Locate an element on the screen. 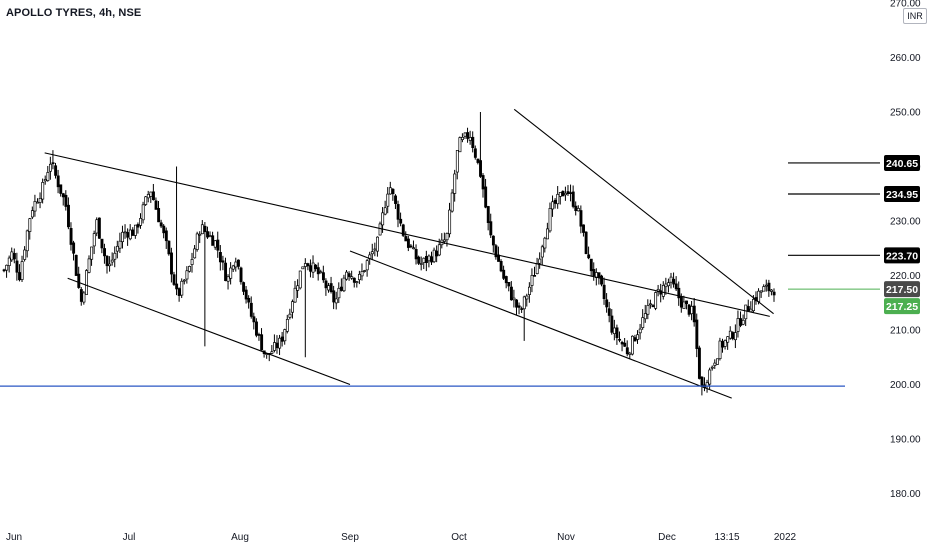 Image resolution: width=932 pixels, height=555 pixels. y-tick-label: 200.00 is located at coordinates (905, 385).